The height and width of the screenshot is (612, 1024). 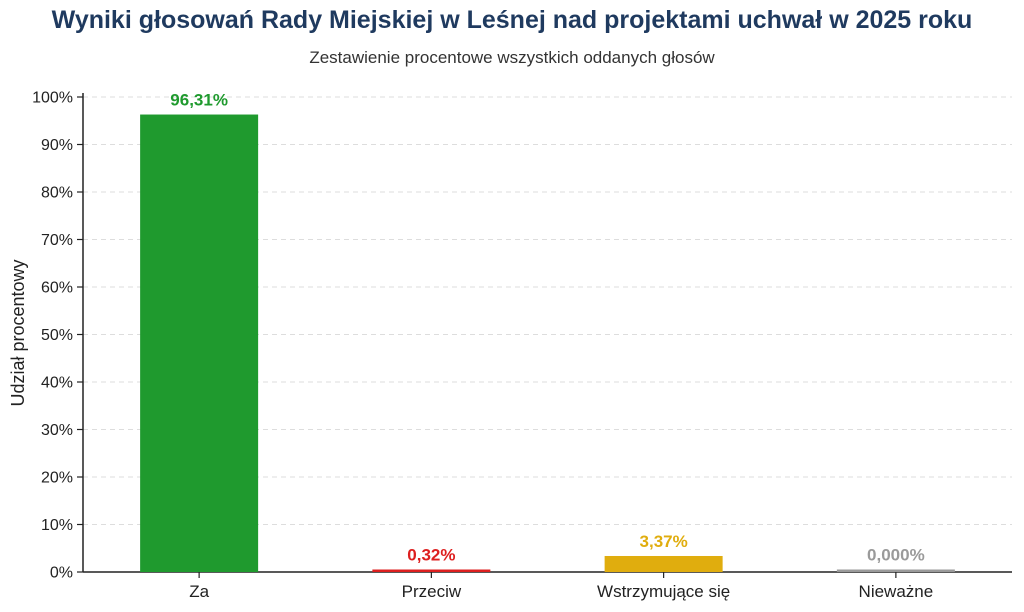 I want to click on y-tick-label: 90%, so click(x=57, y=145).